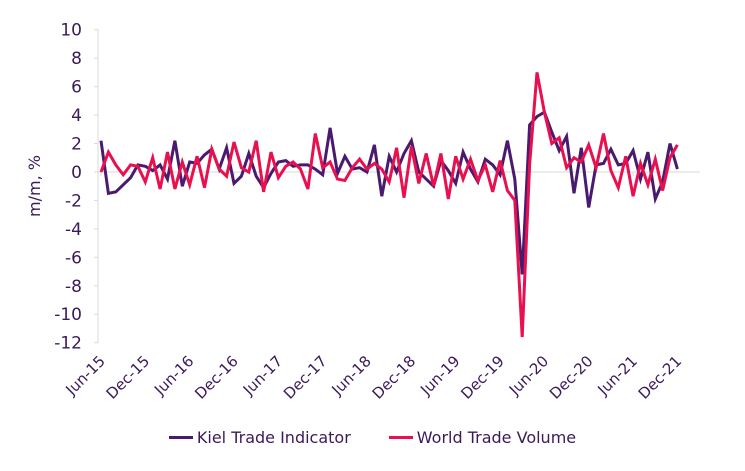  What do you see at coordinates (216, 377) in the screenshot?
I see `x-tick-label: Dec-16` at bounding box center [216, 377].